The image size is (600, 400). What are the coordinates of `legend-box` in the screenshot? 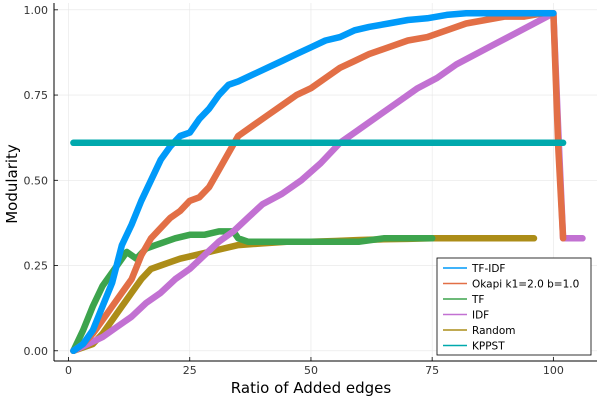 It's located at (514, 306).